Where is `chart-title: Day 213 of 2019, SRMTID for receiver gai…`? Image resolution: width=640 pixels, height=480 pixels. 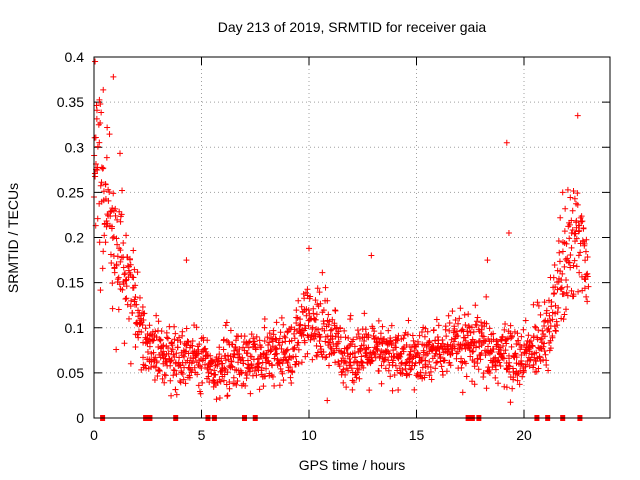 chart-title: Day 213 of 2019, SRMTID for receiver gai… is located at coordinates (352, 27).